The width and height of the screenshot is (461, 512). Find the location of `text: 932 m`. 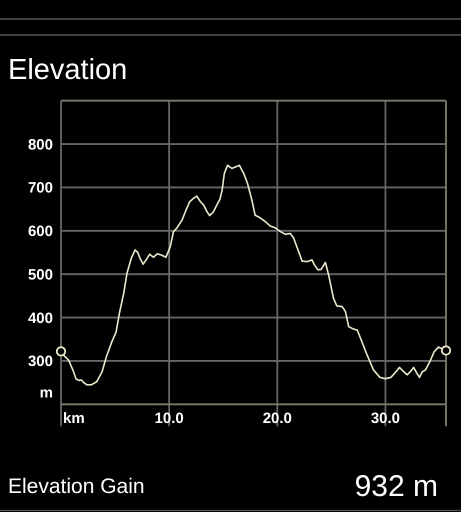

text: 932 m is located at coordinates (396, 486).